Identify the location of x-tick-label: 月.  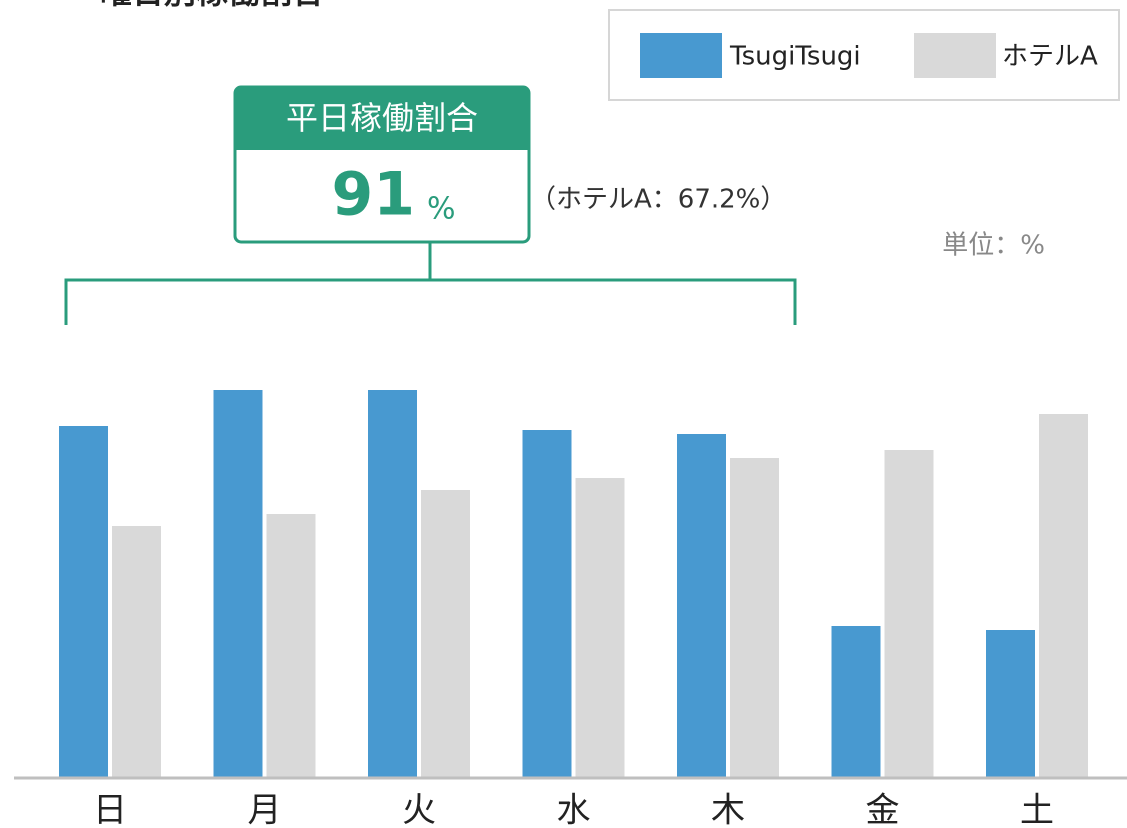
(265, 809).